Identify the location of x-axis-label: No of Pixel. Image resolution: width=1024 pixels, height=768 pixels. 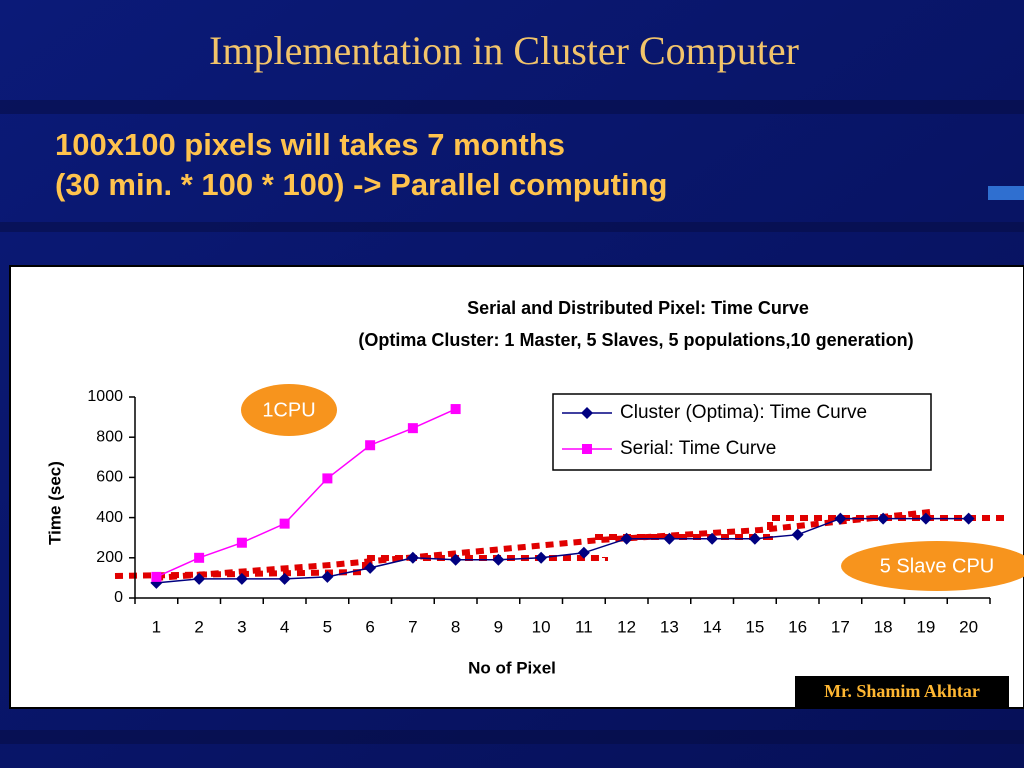
(512, 667).